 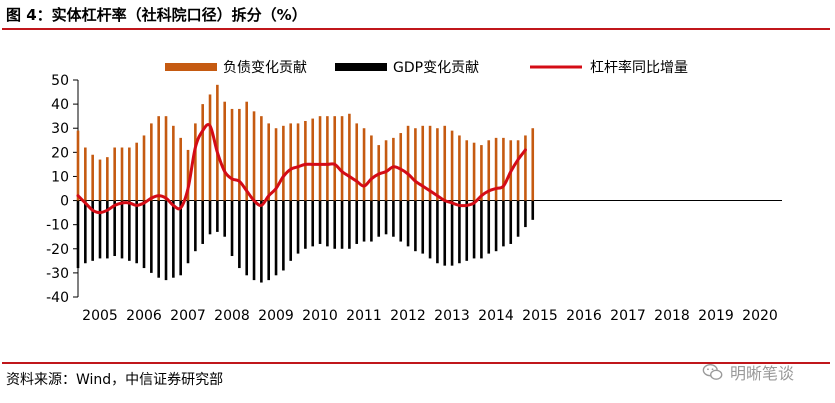 I want to click on x-tick-label: 2015, so click(x=540, y=316).